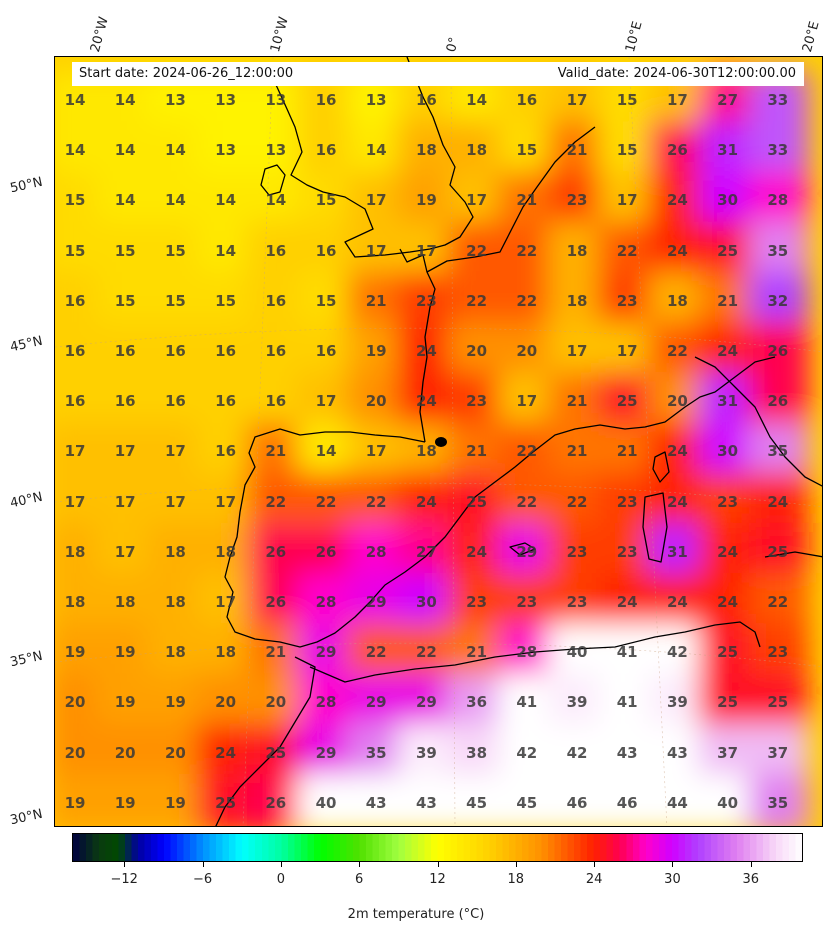 The width and height of the screenshot is (832, 936). I want to click on grid-value-label: 30, so click(728, 451).